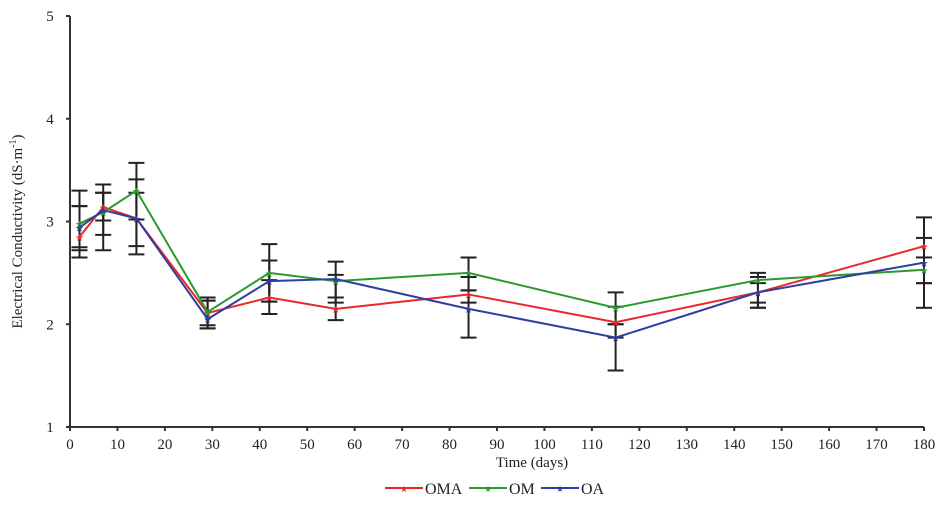  Describe the element at coordinates (522, 489) in the screenshot. I see `legend-label: OM` at that location.